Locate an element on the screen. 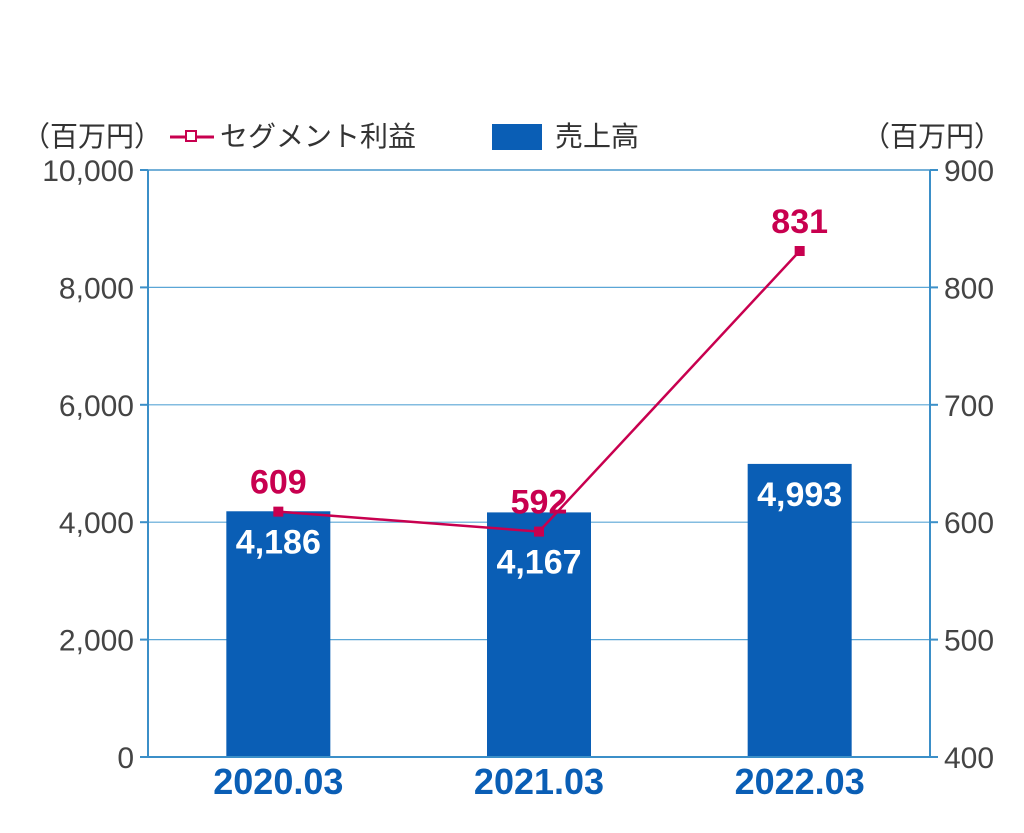  sales-value-label: 4,993 is located at coordinates (799, 495).